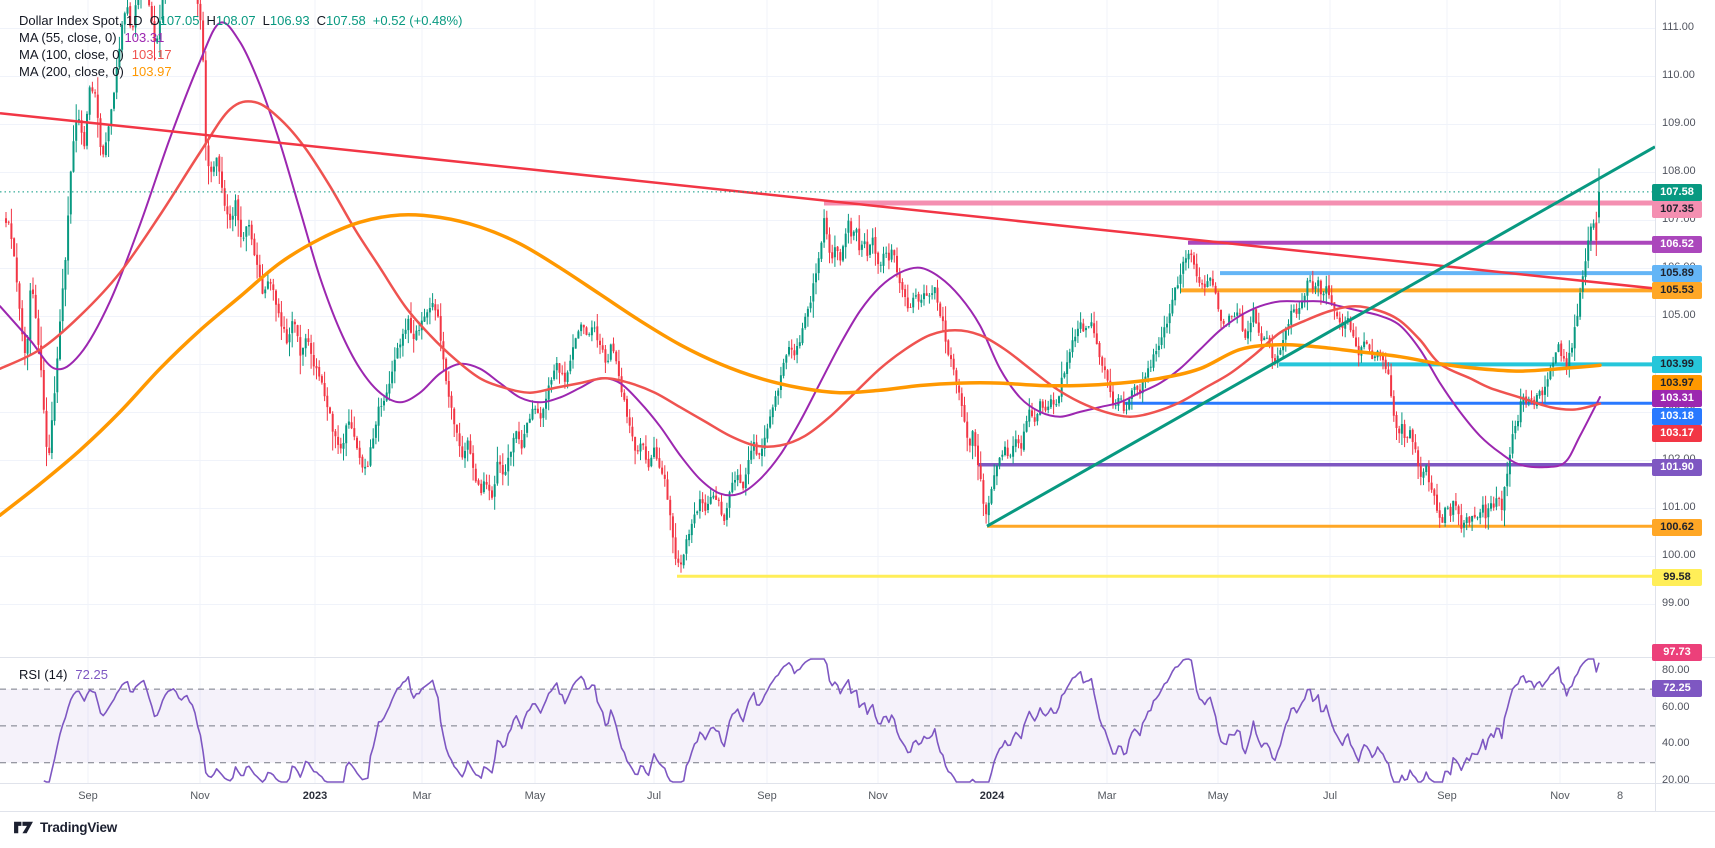 The image size is (1715, 848). I want to click on time-axis-label: 2024, so click(992, 796).